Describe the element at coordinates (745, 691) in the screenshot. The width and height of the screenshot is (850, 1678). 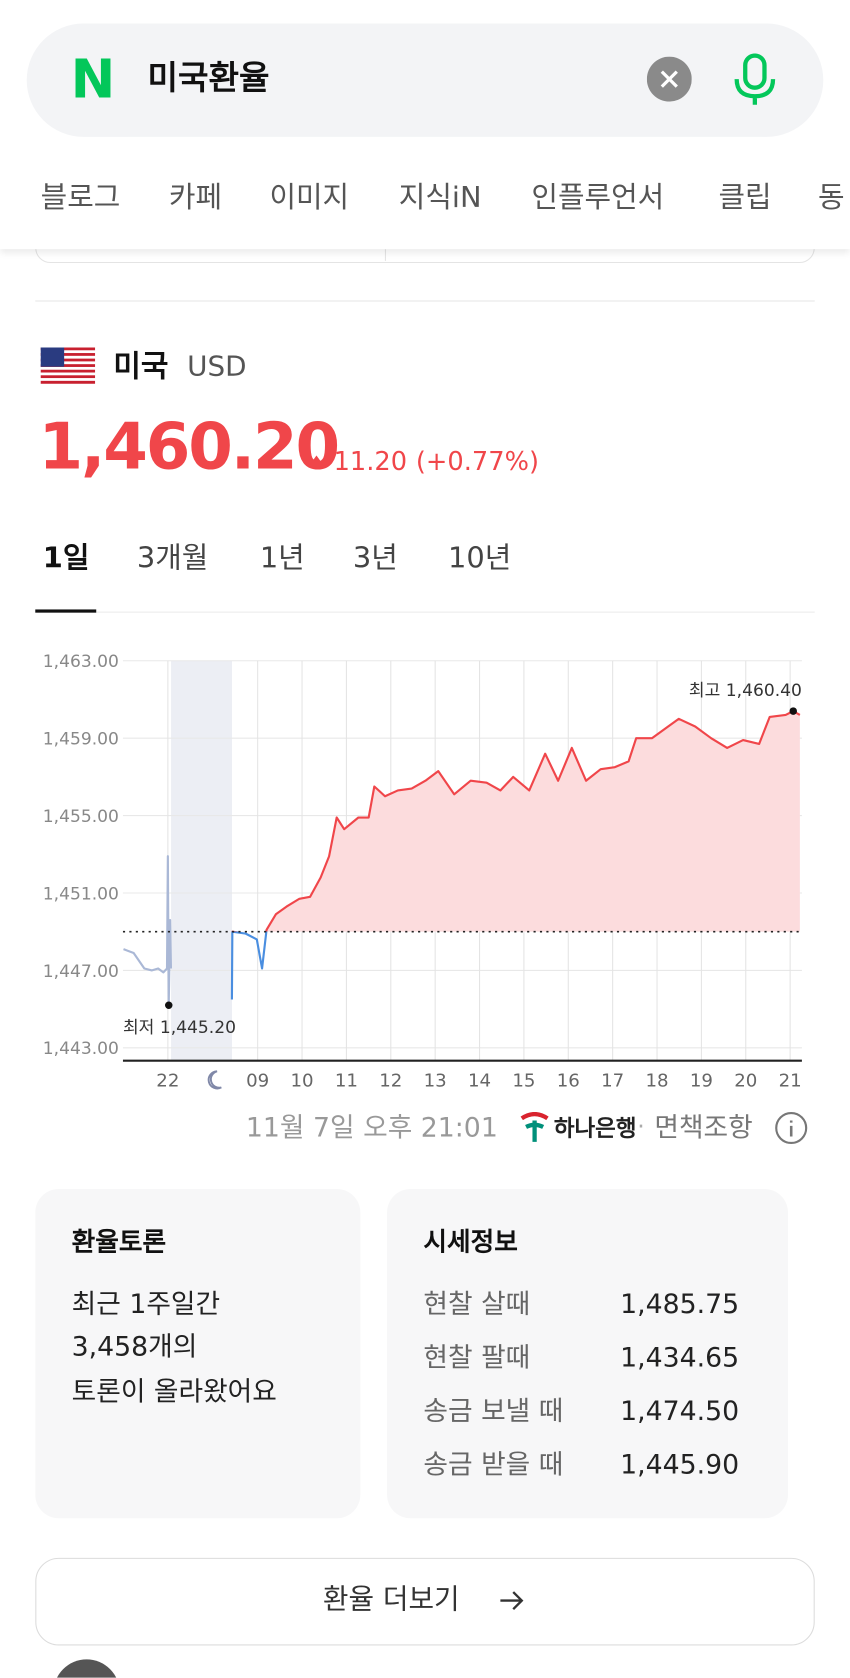
I see `annotation: 최고 1,460.40` at that location.